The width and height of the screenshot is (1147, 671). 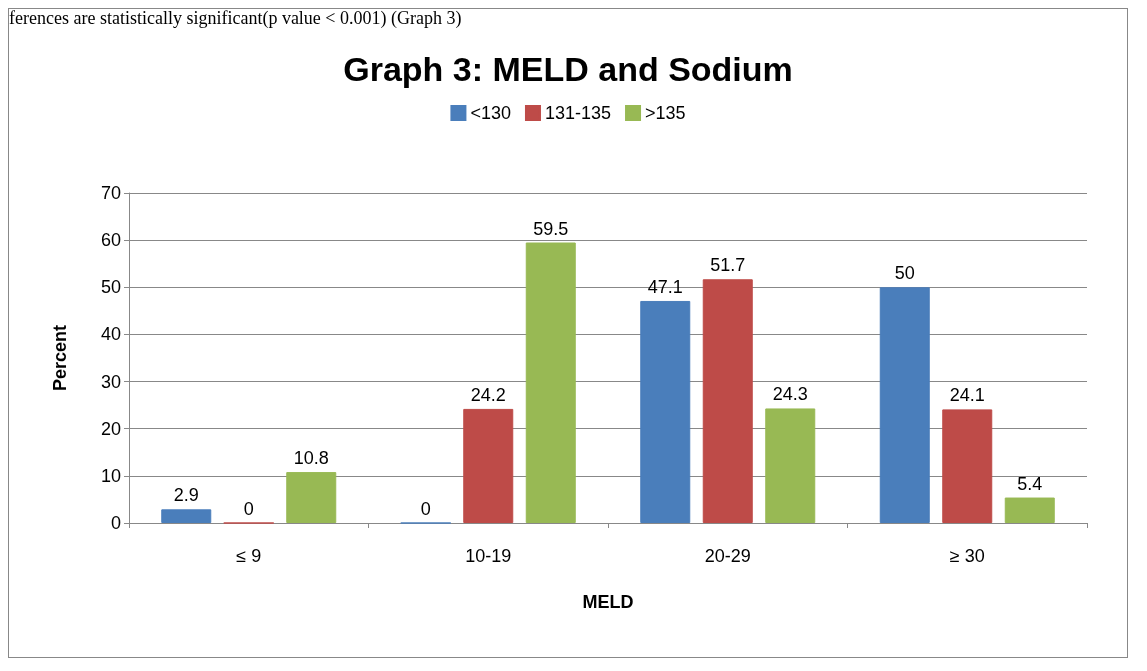 What do you see at coordinates (728, 265) in the screenshot?
I see `data-label: 51.7` at bounding box center [728, 265].